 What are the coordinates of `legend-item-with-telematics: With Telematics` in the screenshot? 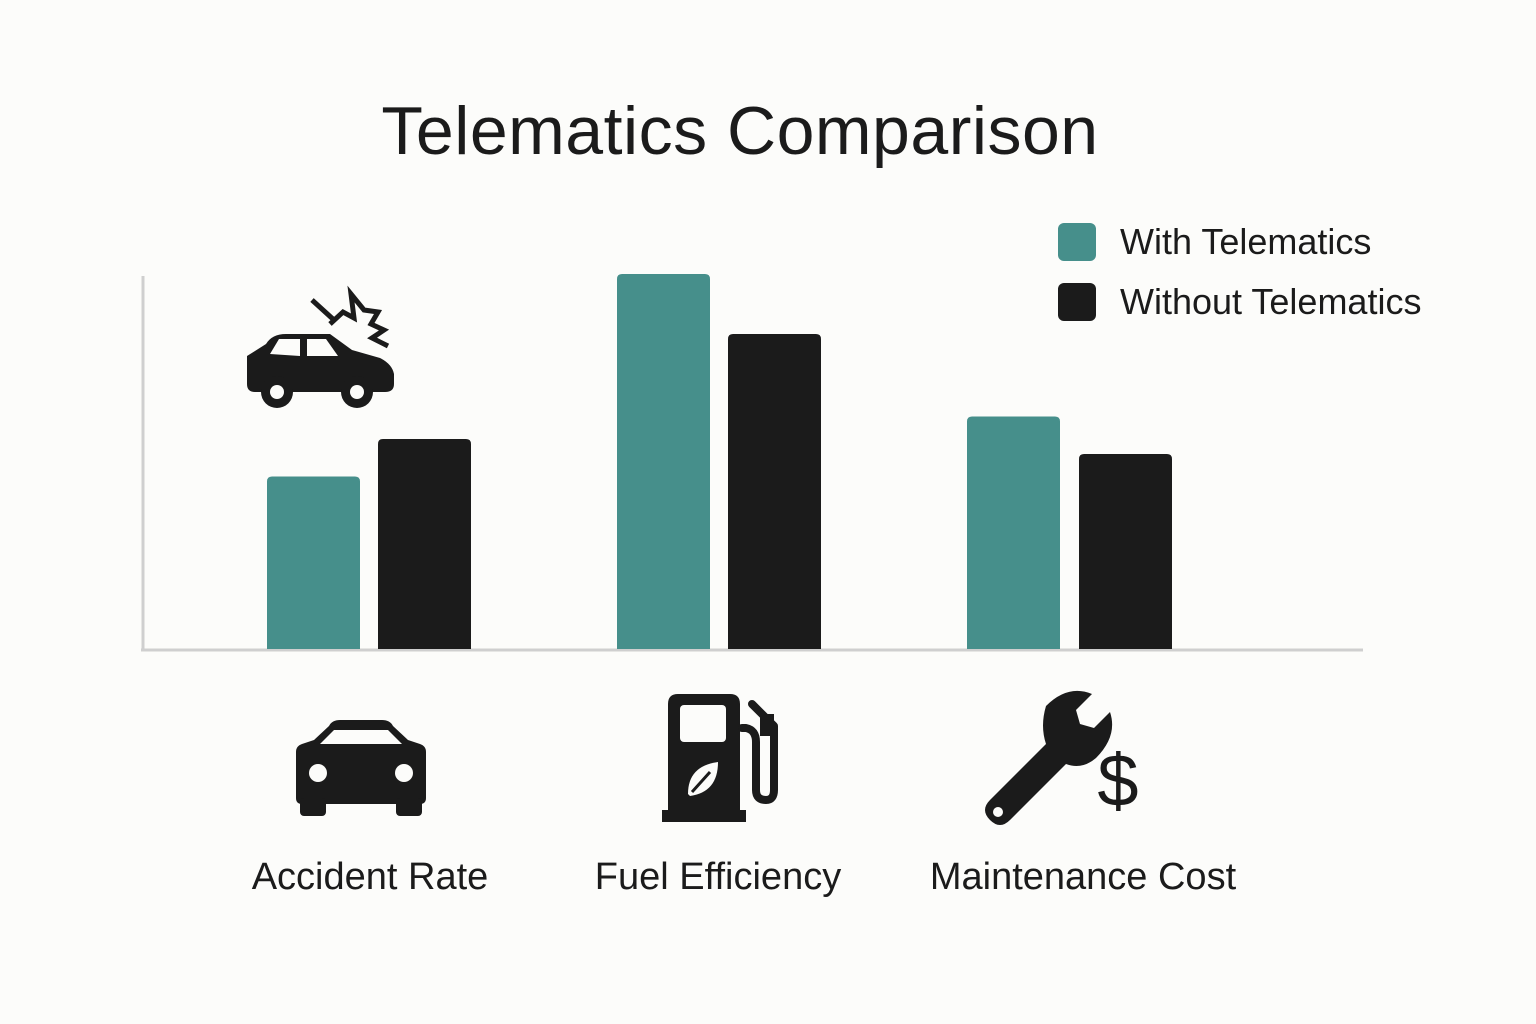 It's located at (1239, 241).